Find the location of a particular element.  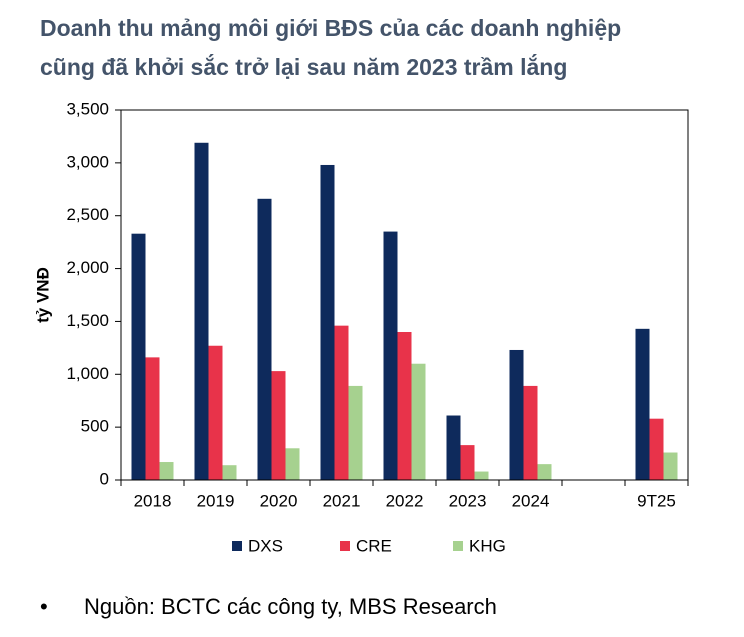

y-tick-label: 3,000 is located at coordinates (87, 161).